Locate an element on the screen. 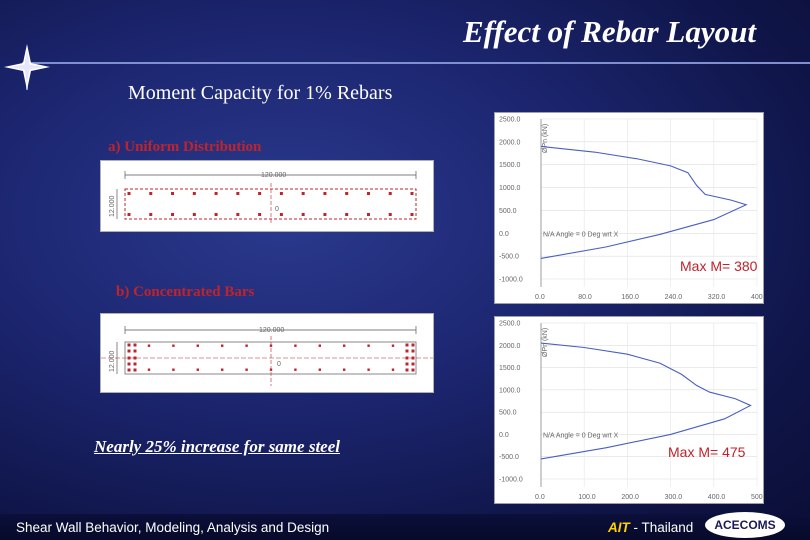  wall-uniform-drawing: 120.000 12.000 0 is located at coordinates (263, 198).